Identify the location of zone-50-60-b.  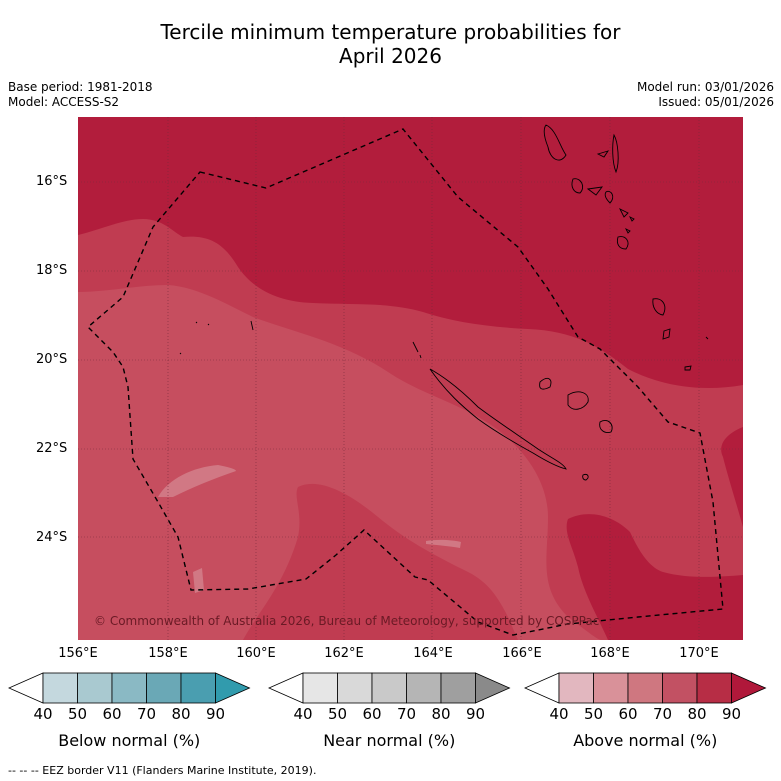
(443, 543).